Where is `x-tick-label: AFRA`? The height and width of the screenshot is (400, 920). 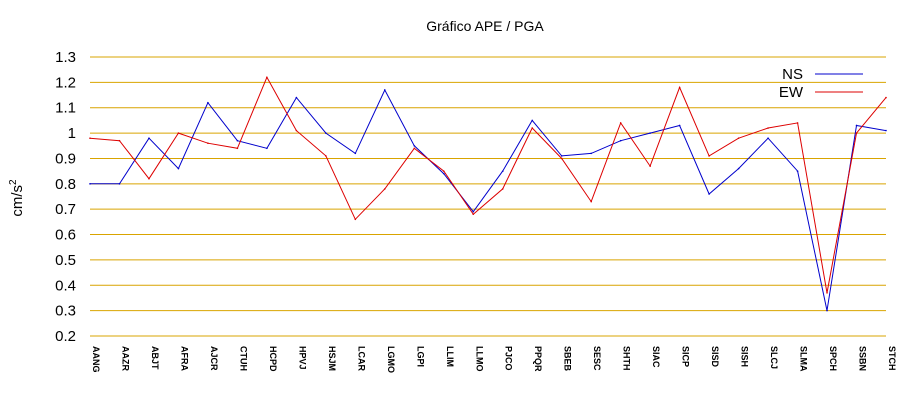 x-tick-label: AFRA is located at coordinates (184, 358).